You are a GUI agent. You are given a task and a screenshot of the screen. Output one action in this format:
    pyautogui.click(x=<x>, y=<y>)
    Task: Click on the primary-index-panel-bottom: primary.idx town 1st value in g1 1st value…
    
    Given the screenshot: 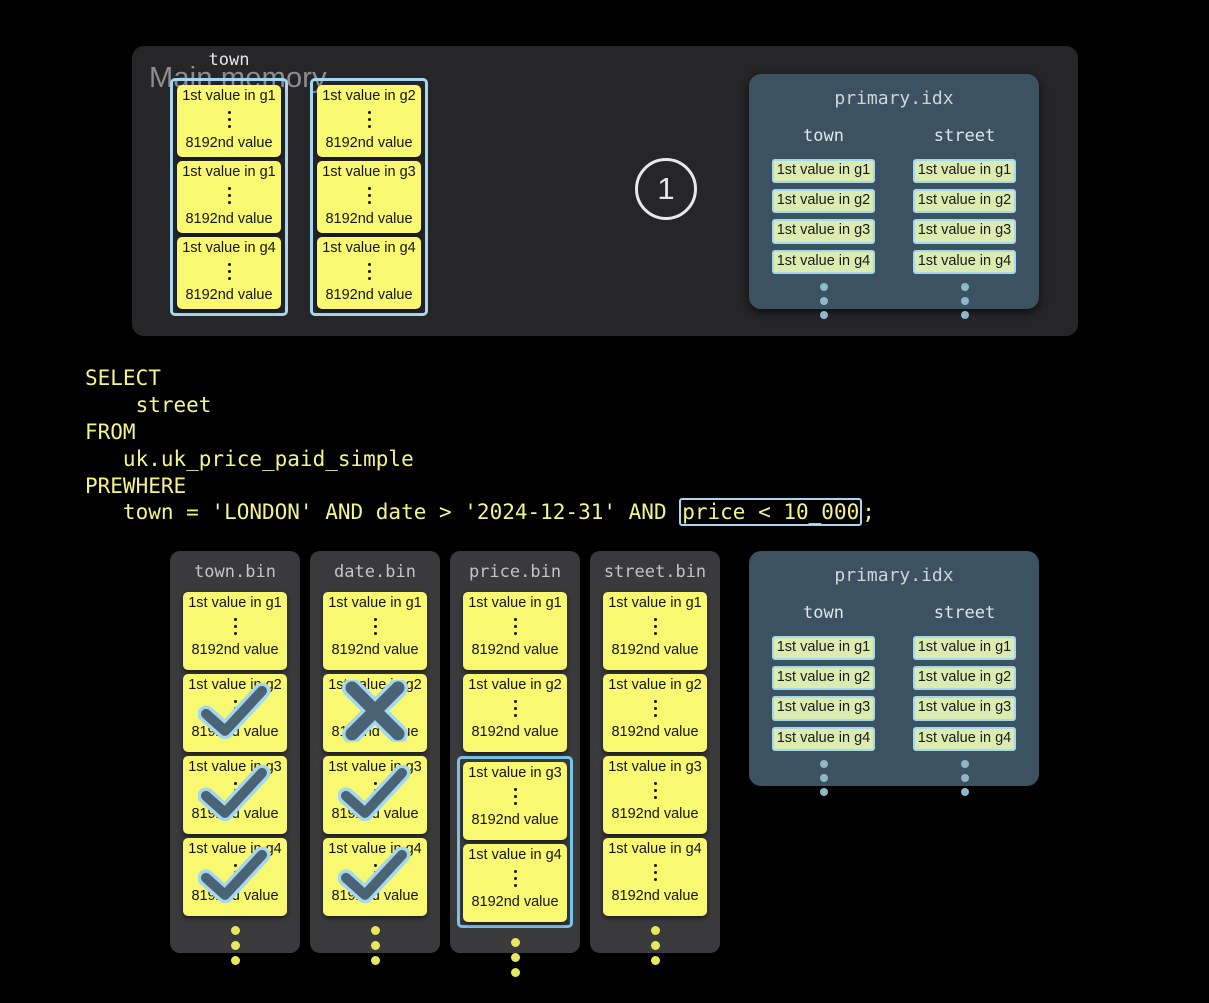 What is the action you would take?
    pyautogui.click(x=894, y=673)
    